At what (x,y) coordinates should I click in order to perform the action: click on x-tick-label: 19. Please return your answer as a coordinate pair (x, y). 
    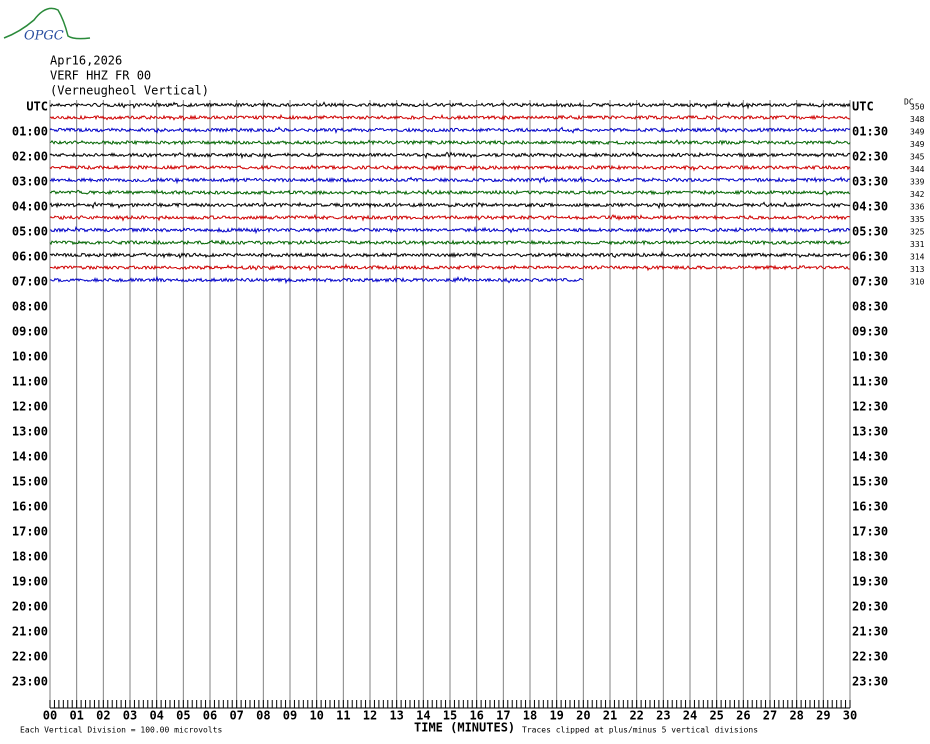
    Looking at the image, I should click on (556, 716).